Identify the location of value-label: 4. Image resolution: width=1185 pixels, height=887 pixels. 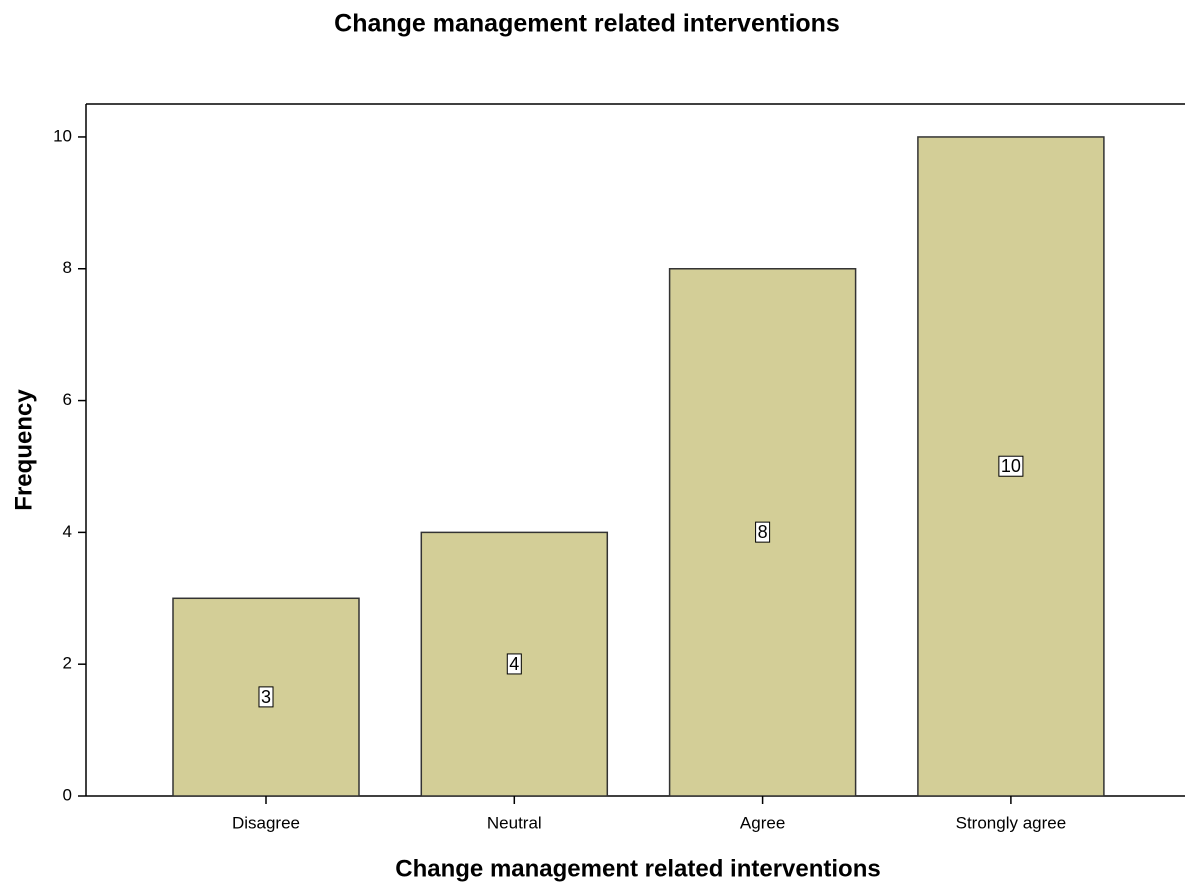
(514, 664).